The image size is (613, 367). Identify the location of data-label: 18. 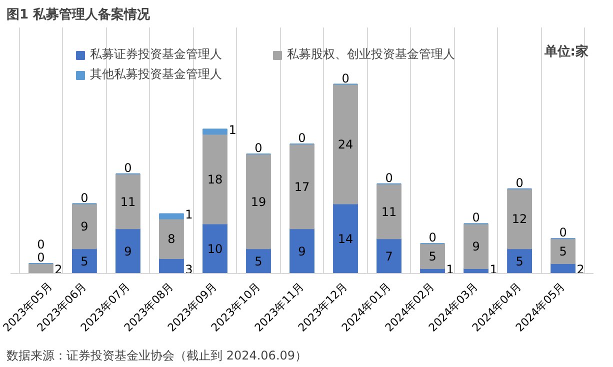
(215, 179).